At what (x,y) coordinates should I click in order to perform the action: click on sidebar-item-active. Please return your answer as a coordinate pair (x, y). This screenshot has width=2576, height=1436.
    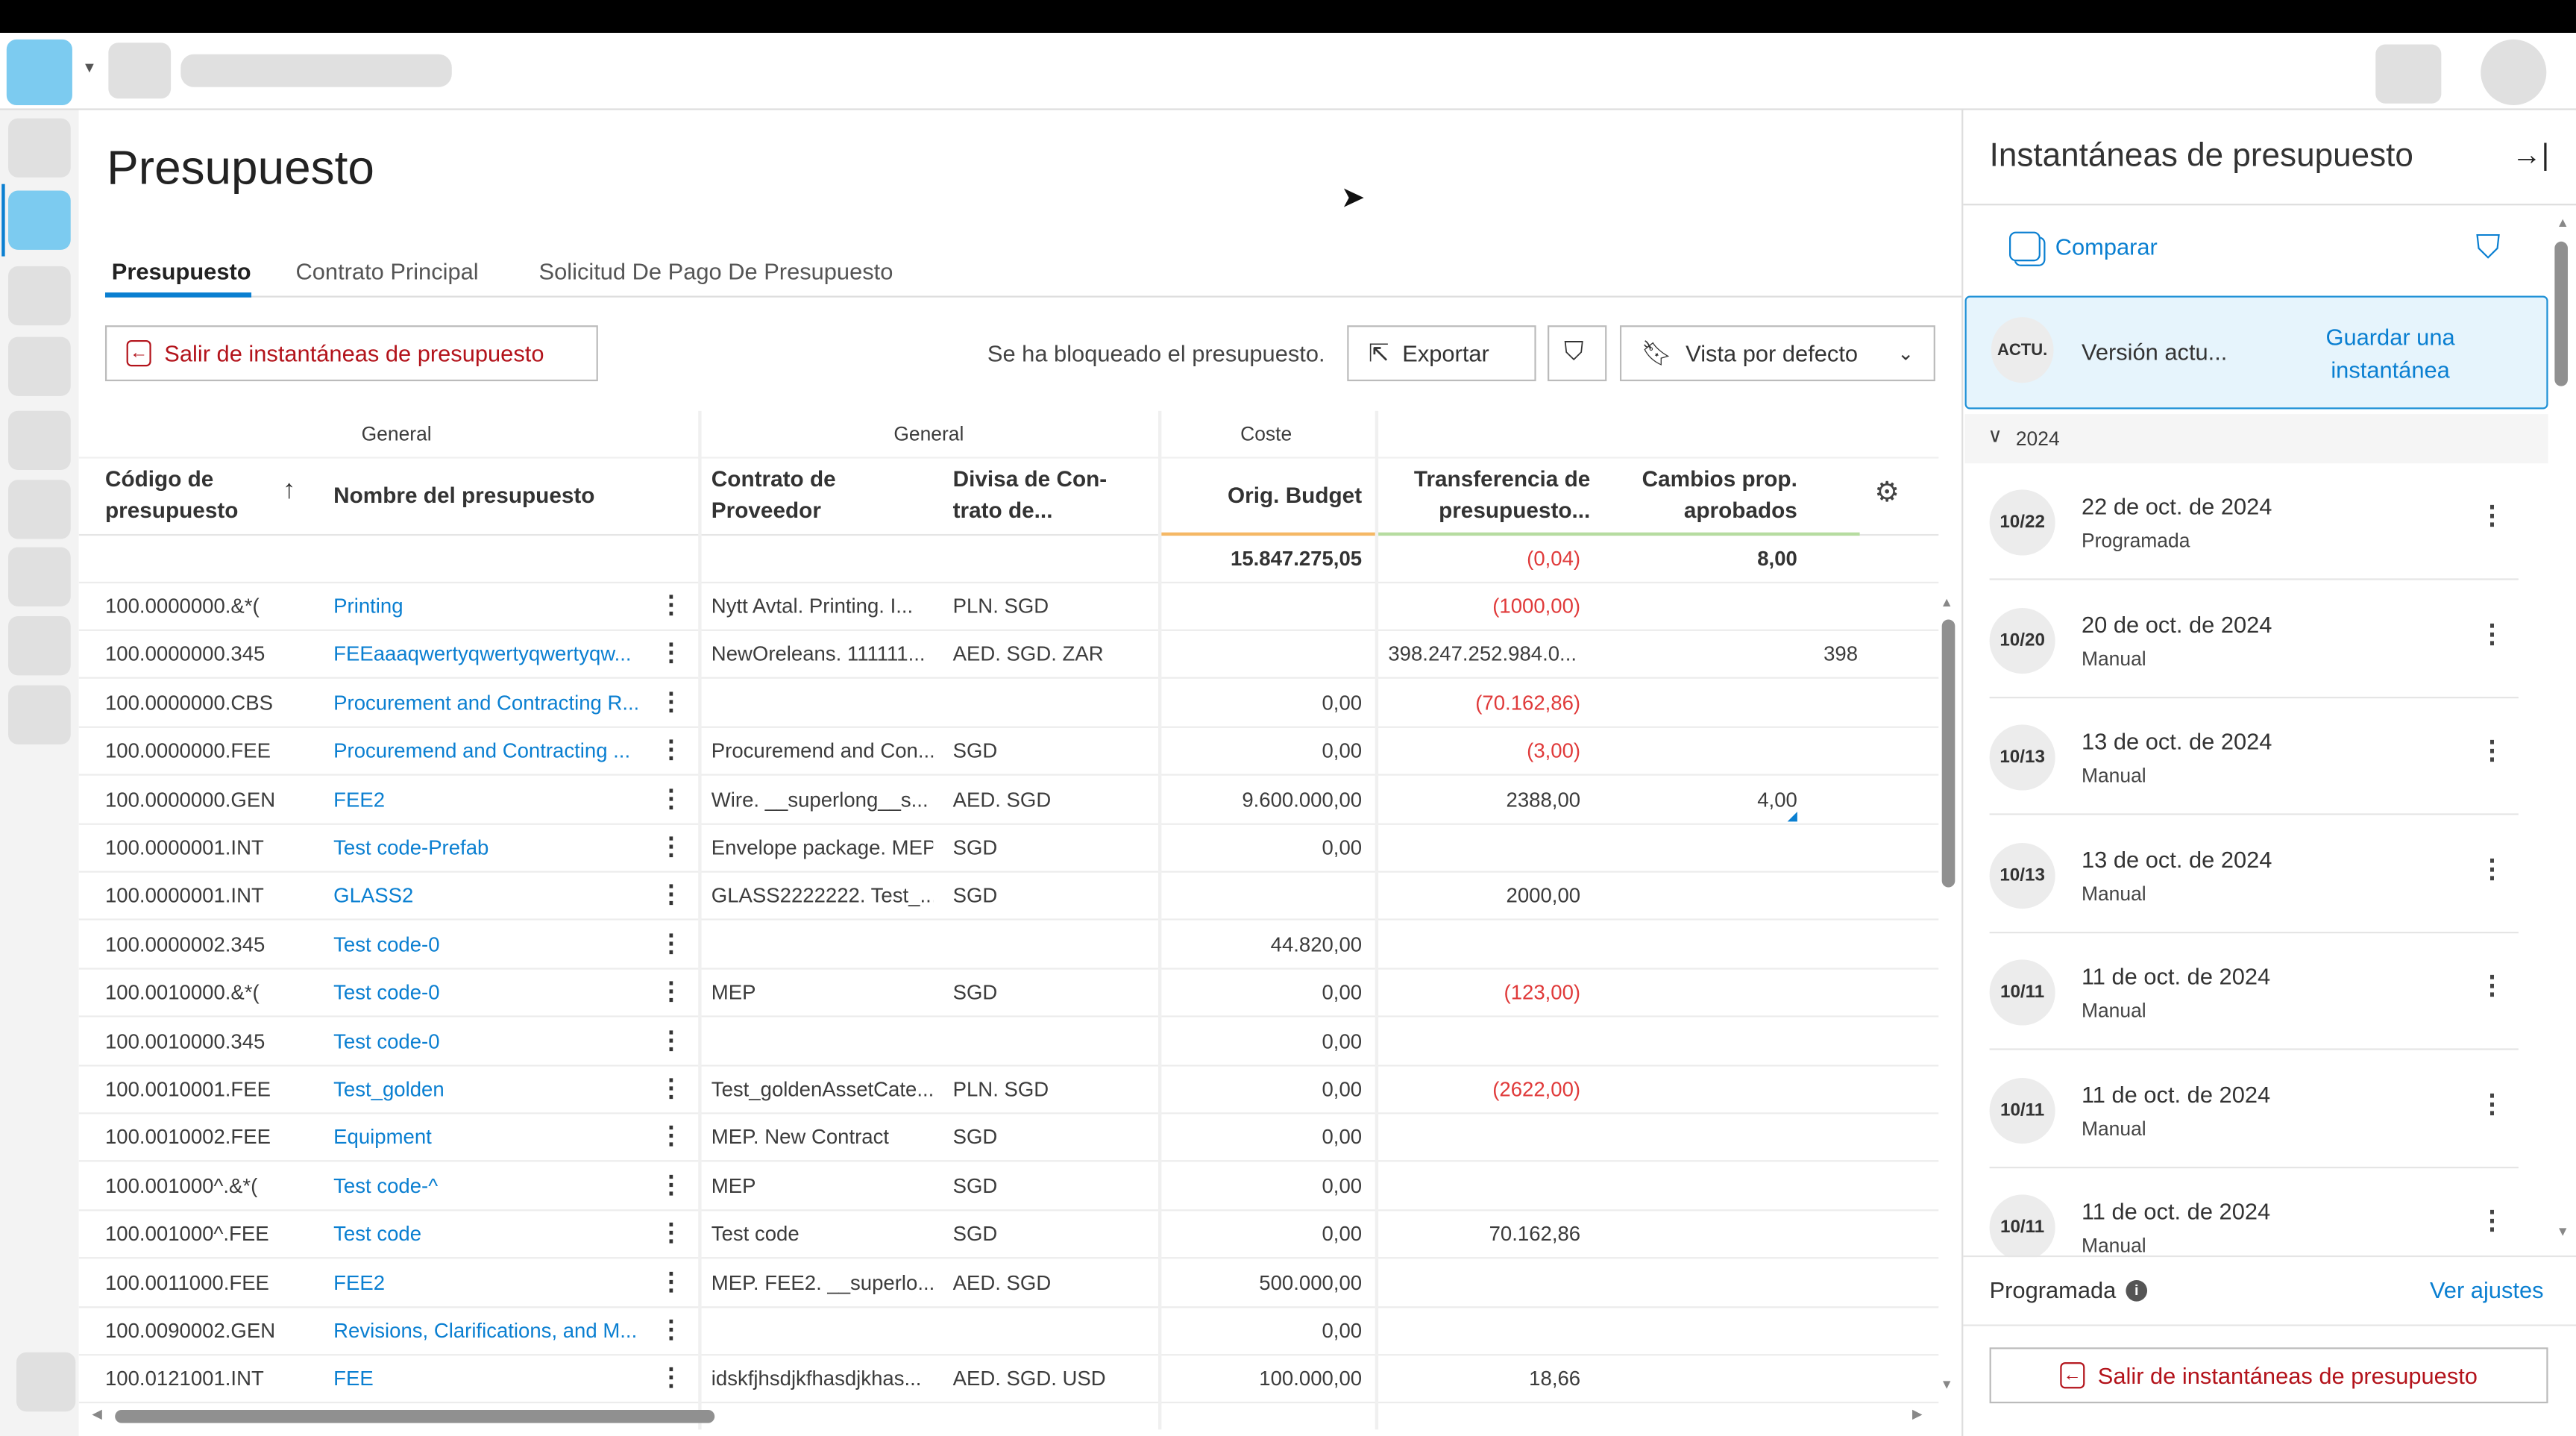
    Looking at the image, I should click on (39, 220).